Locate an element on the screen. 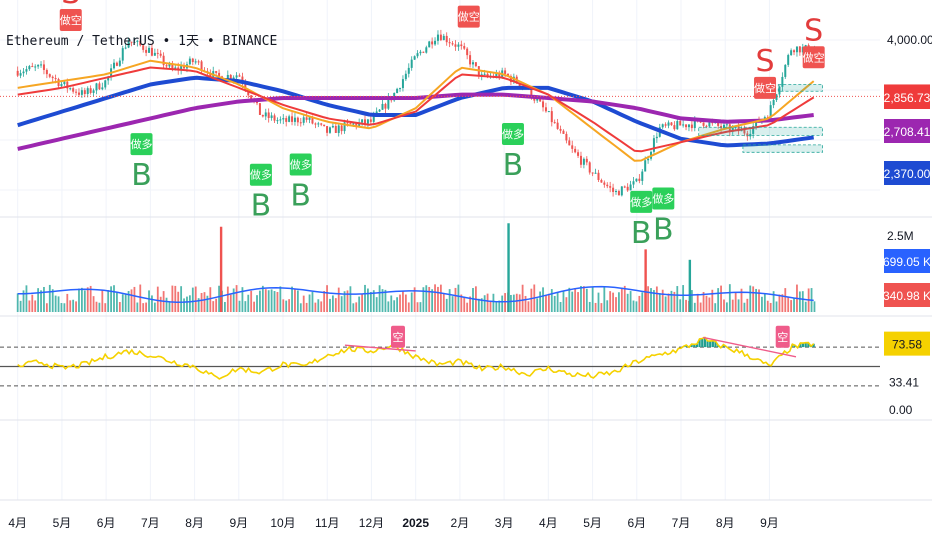  time-axis-tick: 9月 is located at coordinates (769, 523).